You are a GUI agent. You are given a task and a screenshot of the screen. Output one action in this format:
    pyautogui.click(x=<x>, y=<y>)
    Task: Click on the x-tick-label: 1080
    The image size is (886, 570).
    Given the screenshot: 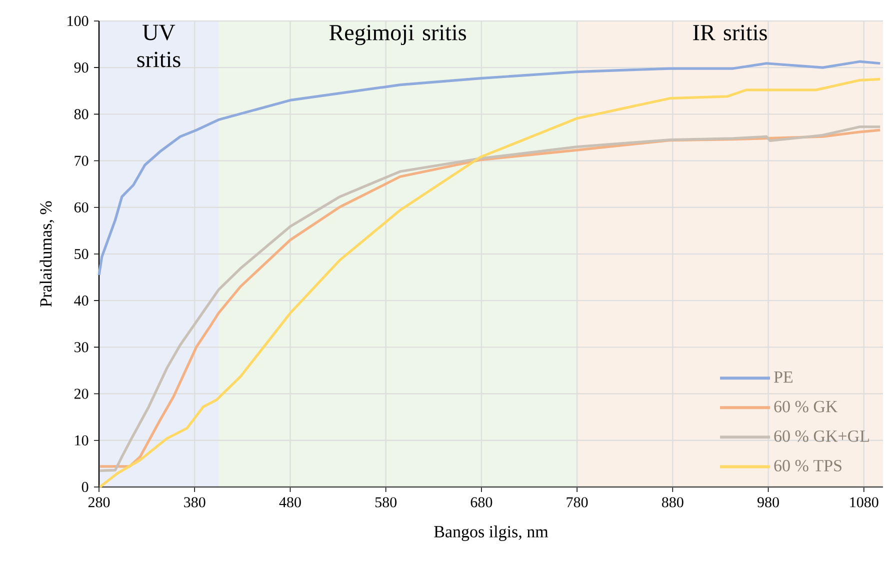 What is the action you would take?
    pyautogui.click(x=864, y=502)
    